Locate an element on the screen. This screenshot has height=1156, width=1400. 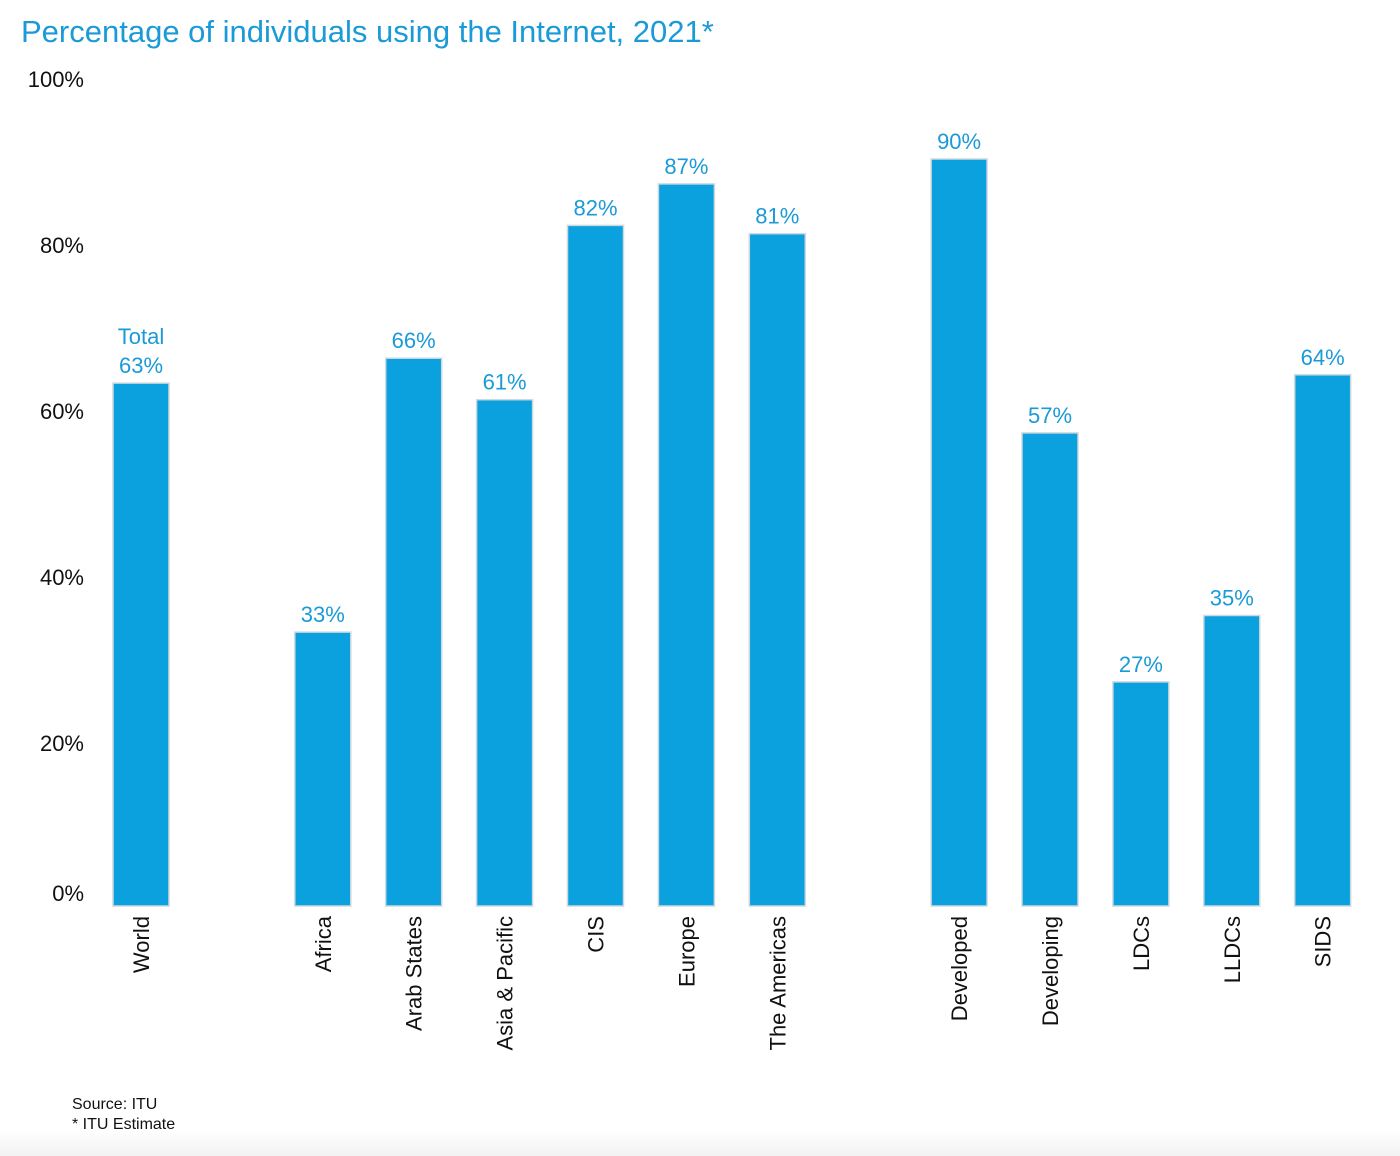
bar-africa is located at coordinates (323, 769).